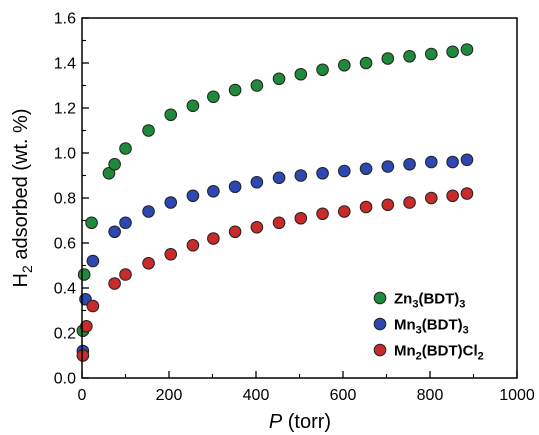 This screenshot has width=539, height=435. I want to click on legend-label: Zn3(BDT)3, so click(429, 301).